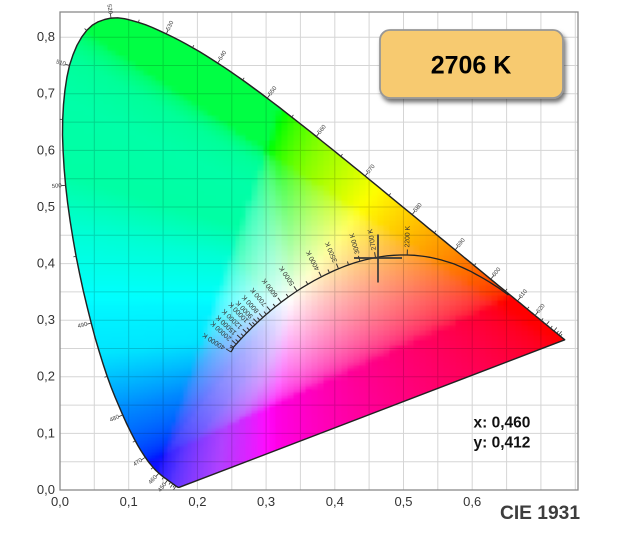  I want to click on svg-text: 2700 K, so click(372, 239).